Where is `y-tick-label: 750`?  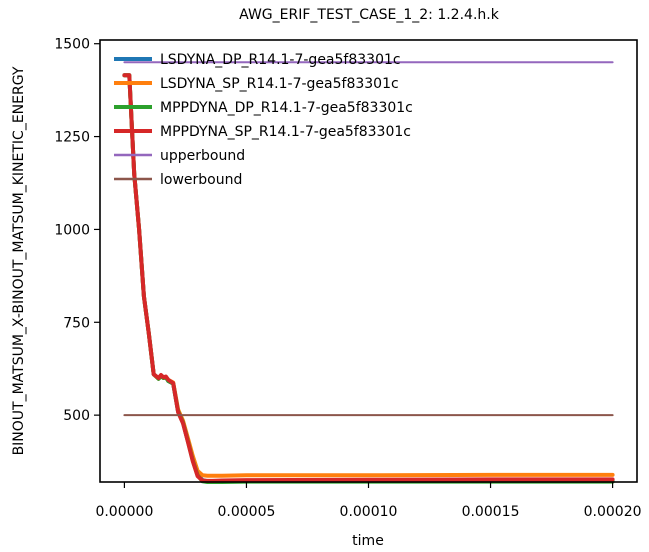
y-tick-label: 750 is located at coordinates (76, 323).